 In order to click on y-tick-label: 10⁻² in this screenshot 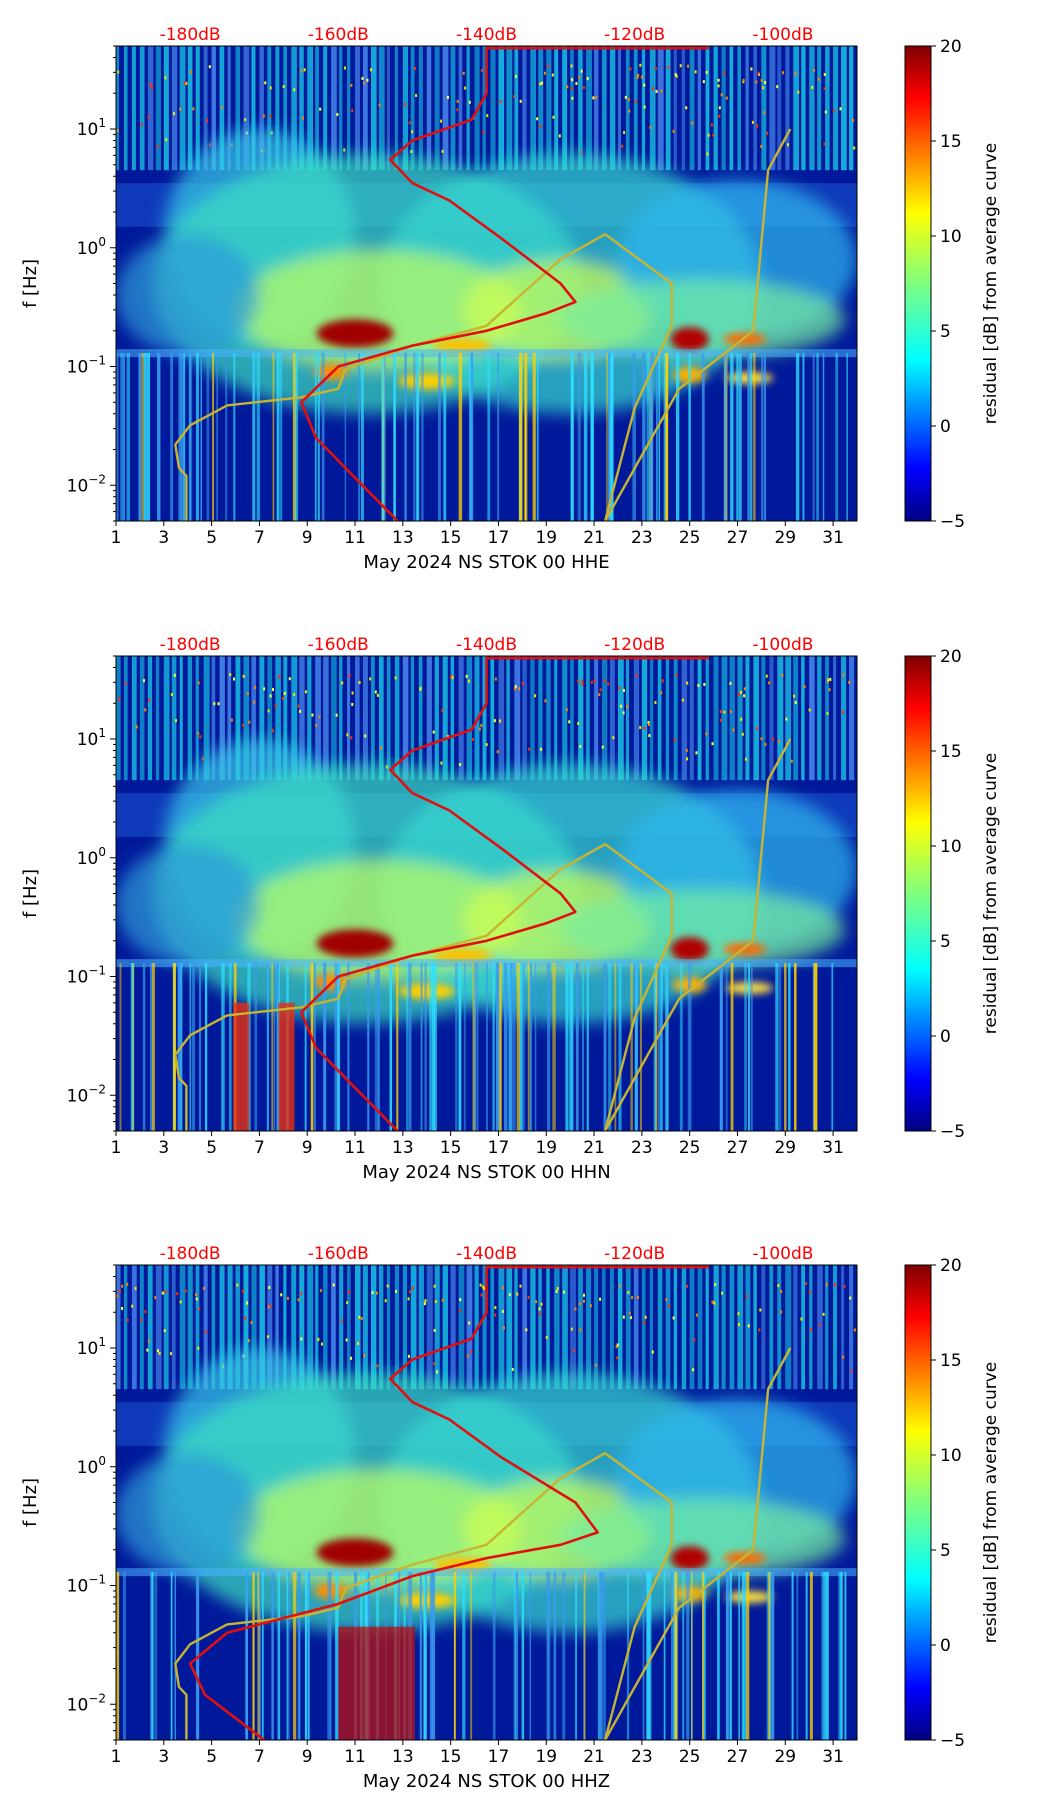, I will do `click(86, 484)`.